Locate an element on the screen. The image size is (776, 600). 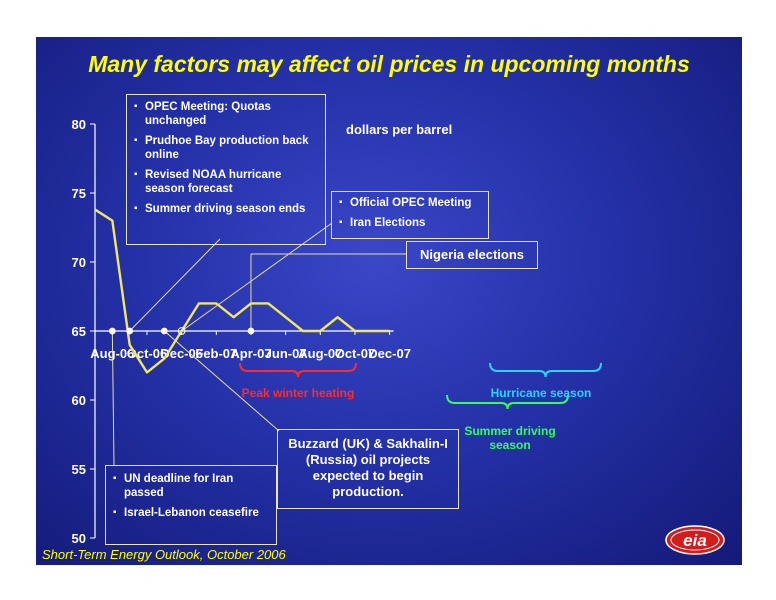
x-tick-label: Oct-07 is located at coordinates (355, 353).